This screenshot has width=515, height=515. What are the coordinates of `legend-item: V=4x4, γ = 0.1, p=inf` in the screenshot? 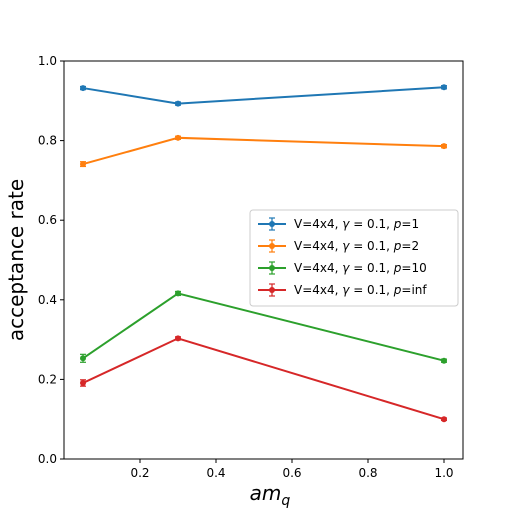 It's located at (342, 290).